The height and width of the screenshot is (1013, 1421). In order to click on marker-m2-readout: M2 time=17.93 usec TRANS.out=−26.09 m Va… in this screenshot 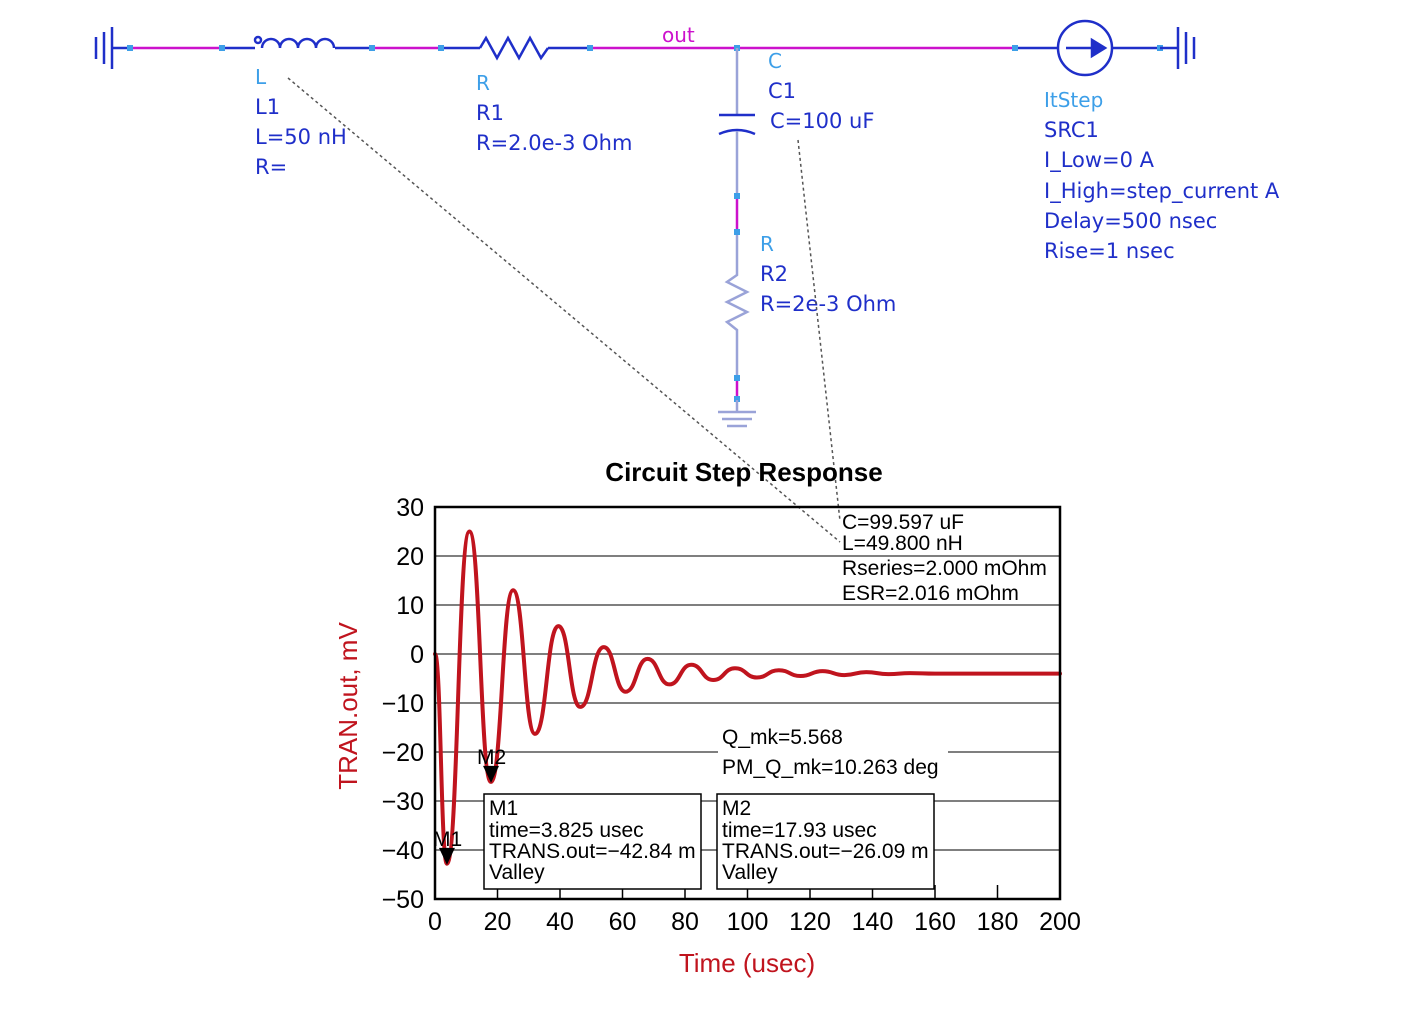, I will do `click(825, 841)`.